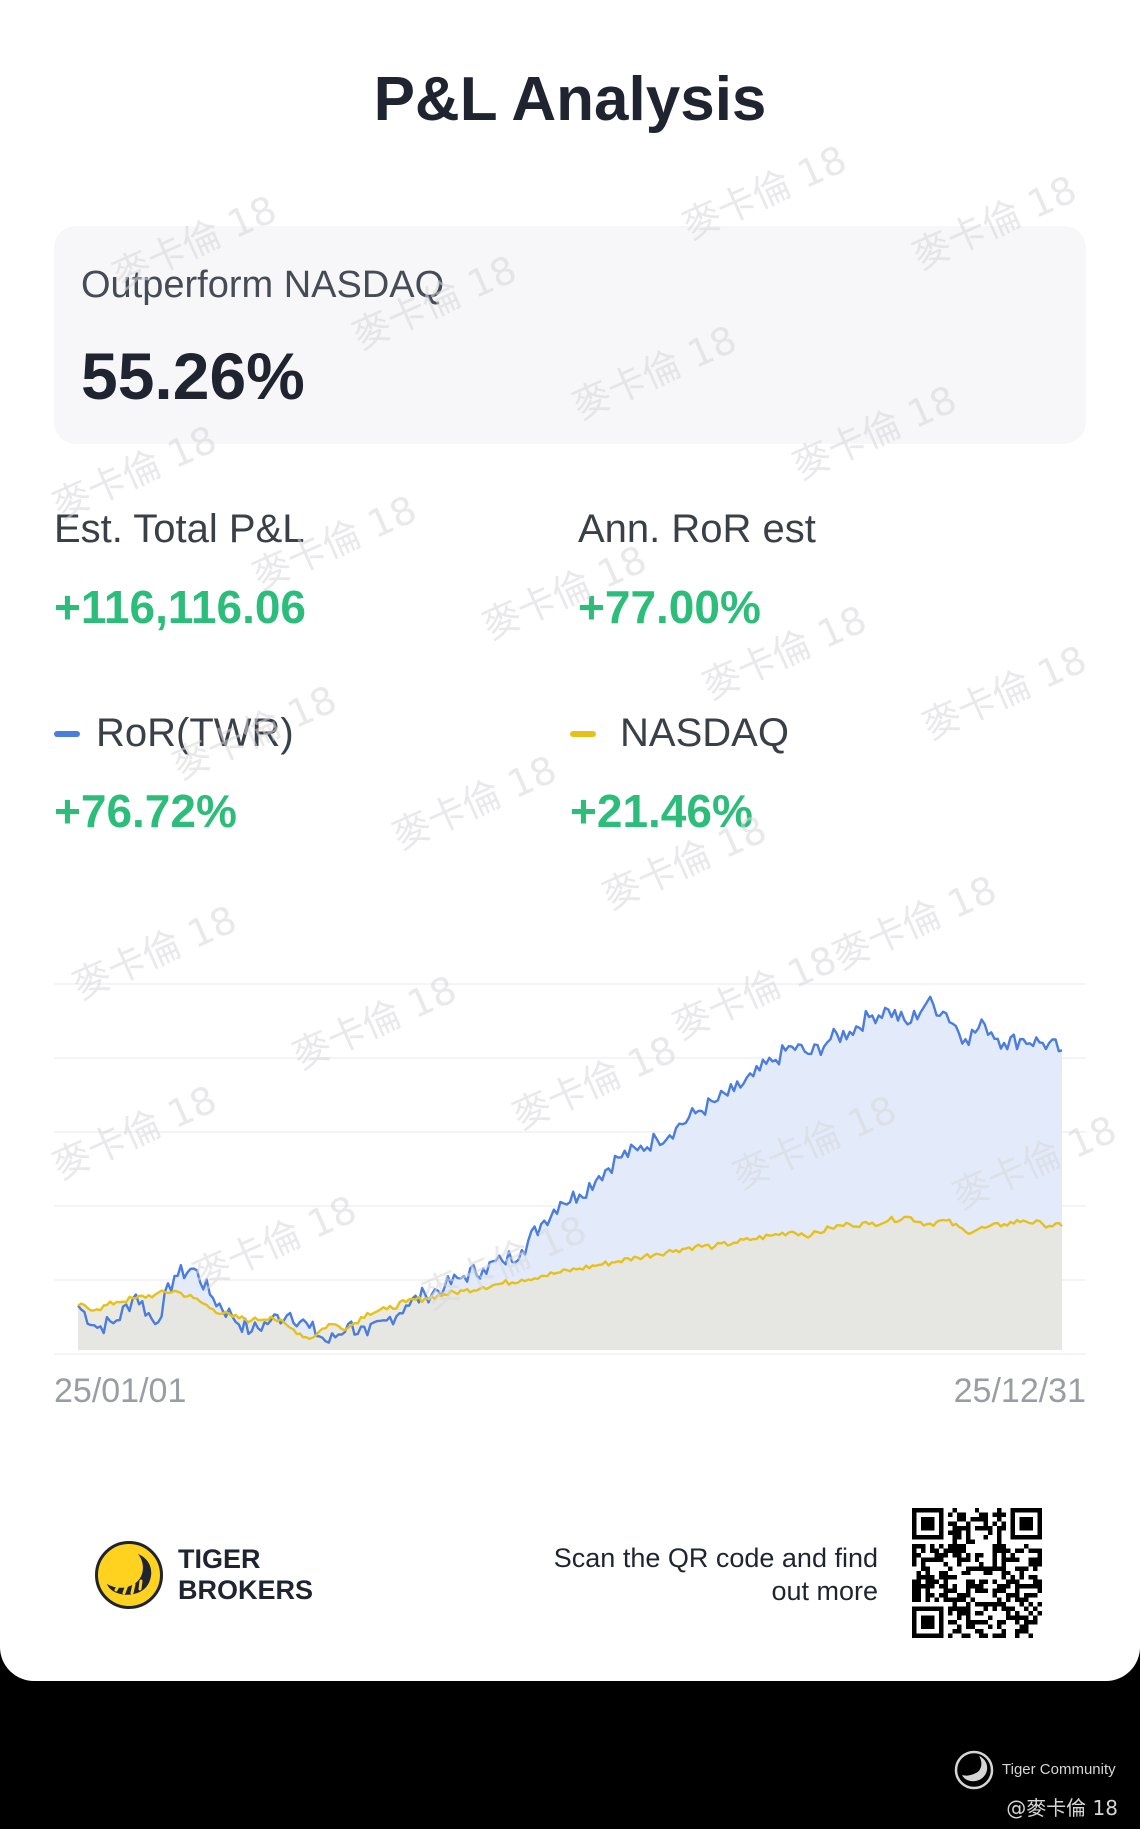 The width and height of the screenshot is (1140, 1829). What do you see at coordinates (570, 335) in the screenshot?
I see `outperform-summary: Outperform NASDAQ 55.26%` at bounding box center [570, 335].